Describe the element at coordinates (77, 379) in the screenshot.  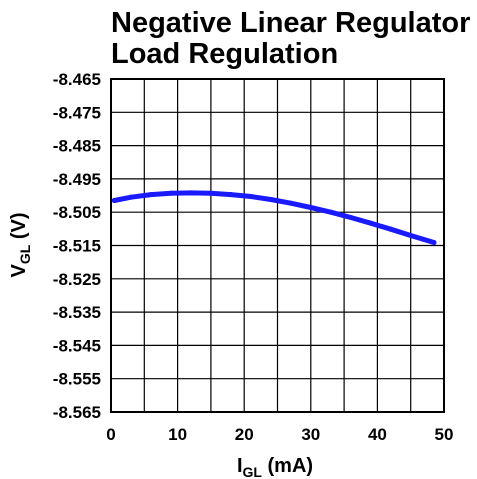
I see `y-tick-label: -8.555` at that location.